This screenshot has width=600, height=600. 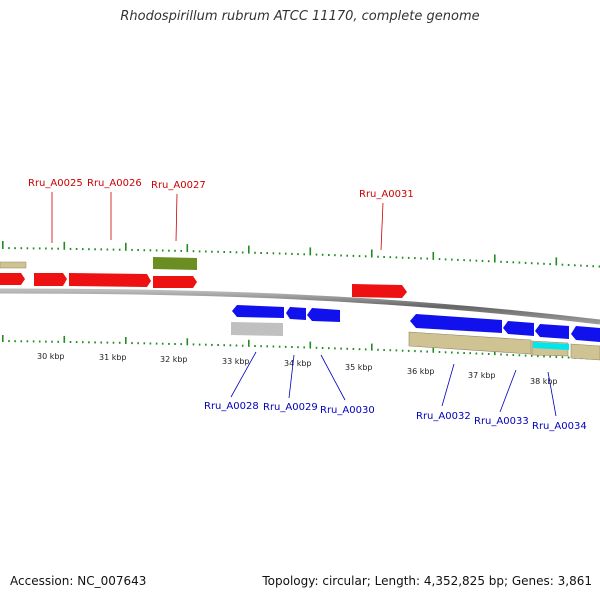 What do you see at coordinates (347, 410) in the screenshot?
I see `gene-label: Rru_A0030` at bounding box center [347, 410].